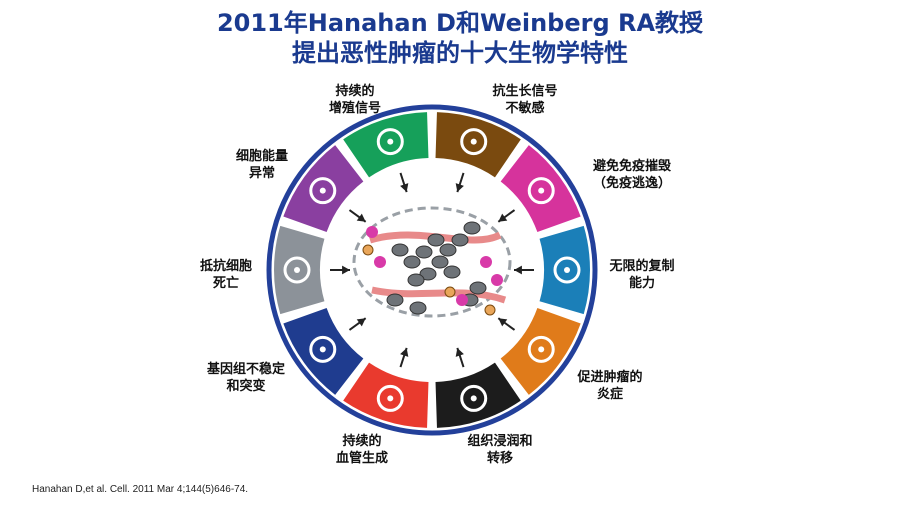 This screenshot has height=518, width=920. What do you see at coordinates (246, 369) in the screenshot?
I see `hallmark-label-line1: 基因组不稳定` at bounding box center [246, 369].